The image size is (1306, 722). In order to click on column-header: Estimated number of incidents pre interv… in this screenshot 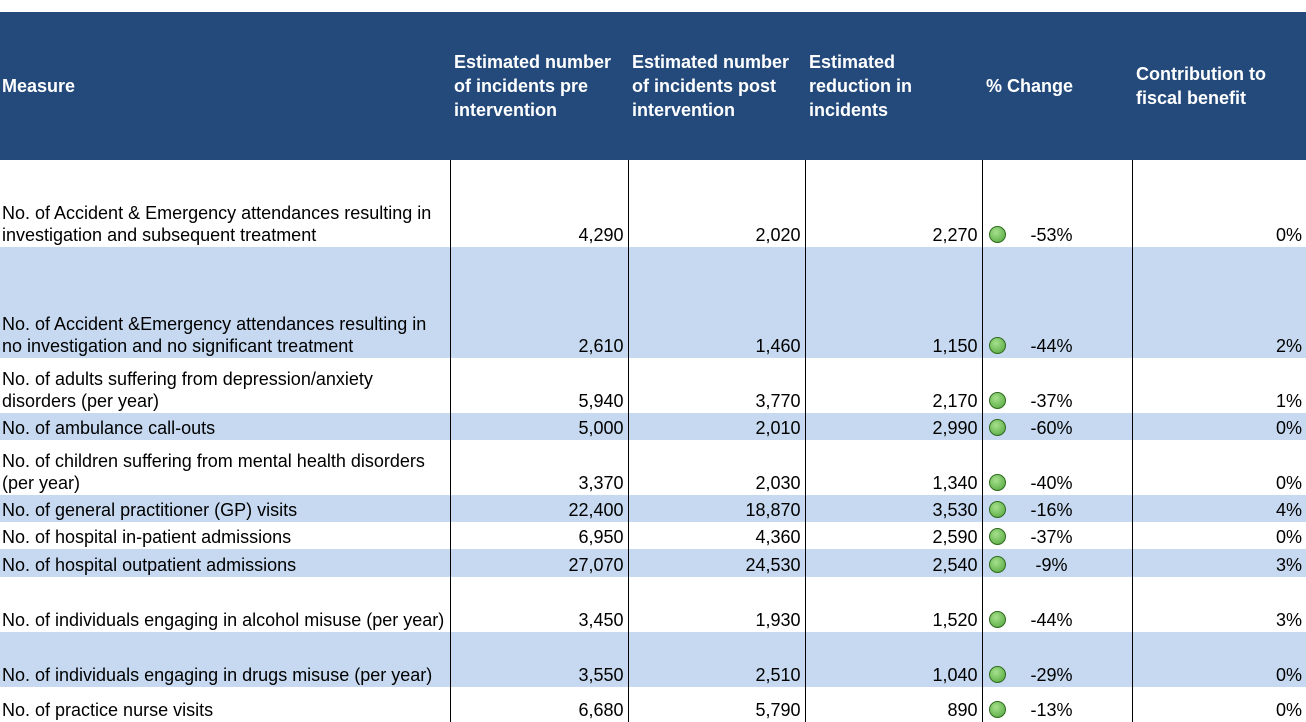, I will do `click(539, 86)`.